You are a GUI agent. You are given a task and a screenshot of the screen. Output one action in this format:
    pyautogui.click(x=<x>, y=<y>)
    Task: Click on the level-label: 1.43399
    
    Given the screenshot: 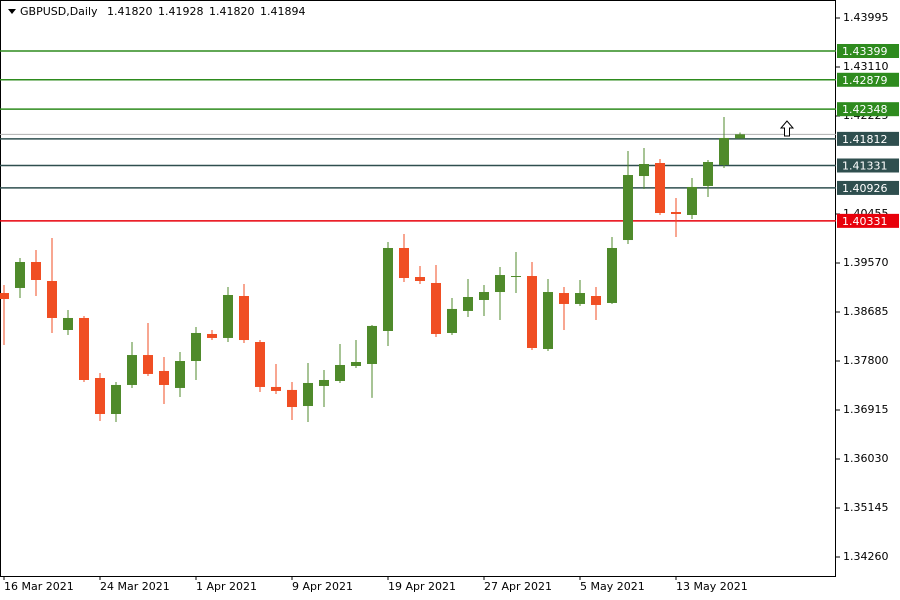 What is the action you would take?
    pyautogui.click(x=865, y=51)
    